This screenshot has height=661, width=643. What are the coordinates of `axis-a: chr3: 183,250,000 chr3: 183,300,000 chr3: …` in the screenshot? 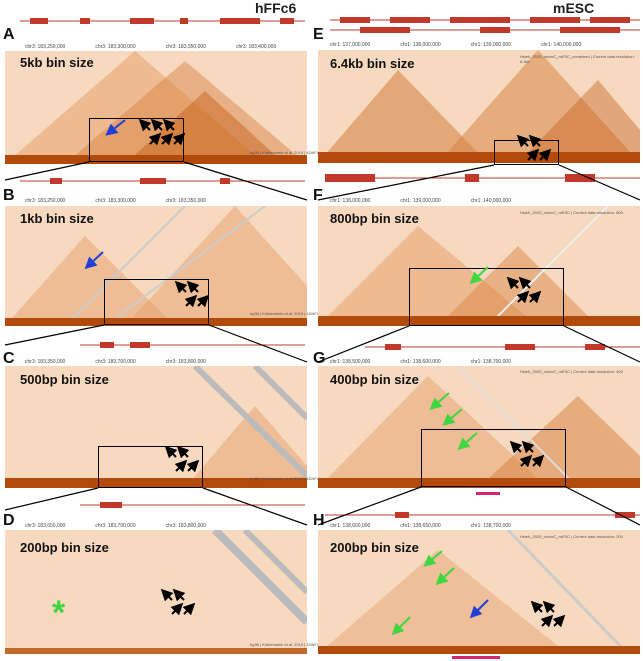 It's located at (151, 47).